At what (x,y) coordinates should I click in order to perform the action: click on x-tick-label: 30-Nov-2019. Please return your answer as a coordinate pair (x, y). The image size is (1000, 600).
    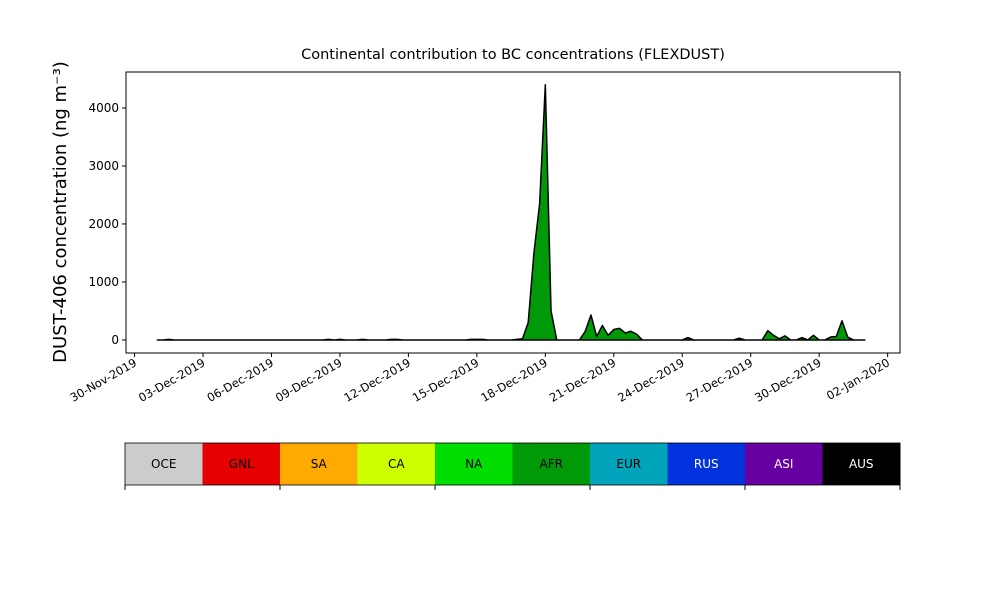
    Looking at the image, I should click on (103, 379).